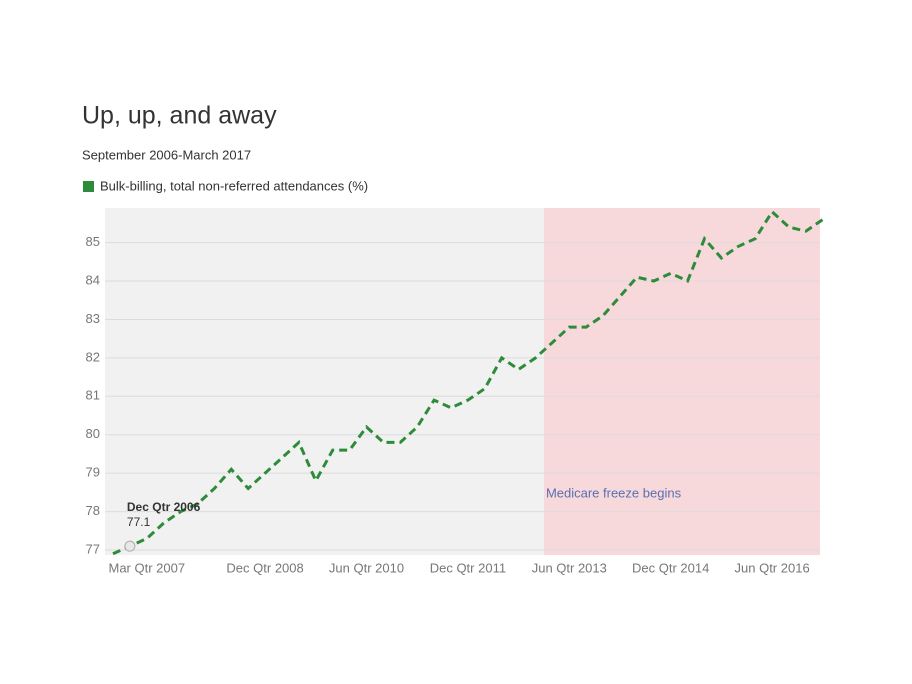  Describe the element at coordinates (179, 116) in the screenshot. I see `chart-title: Up, up, and away` at that location.